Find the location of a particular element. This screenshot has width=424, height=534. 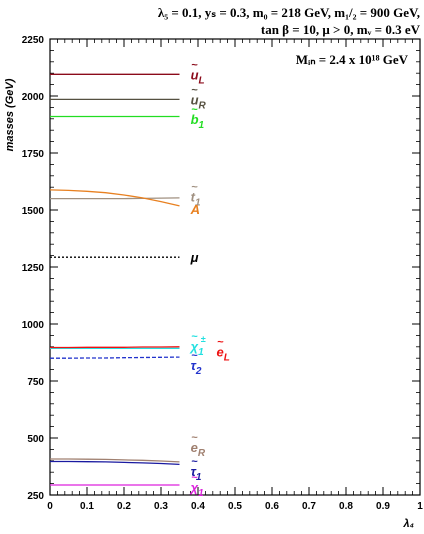

x-tick-label: 0.7 is located at coordinates (309, 506).